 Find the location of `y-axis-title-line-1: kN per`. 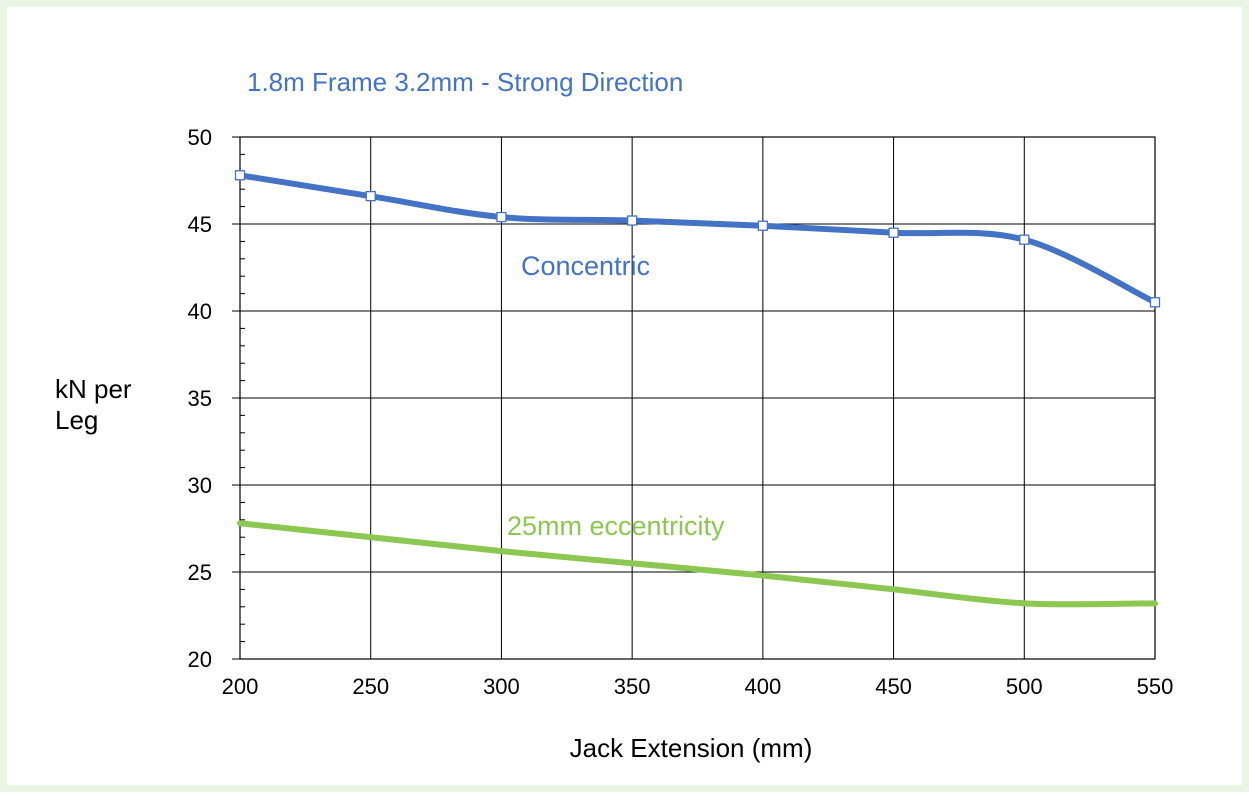

y-axis-title-line-1: kN per is located at coordinates (93, 389).